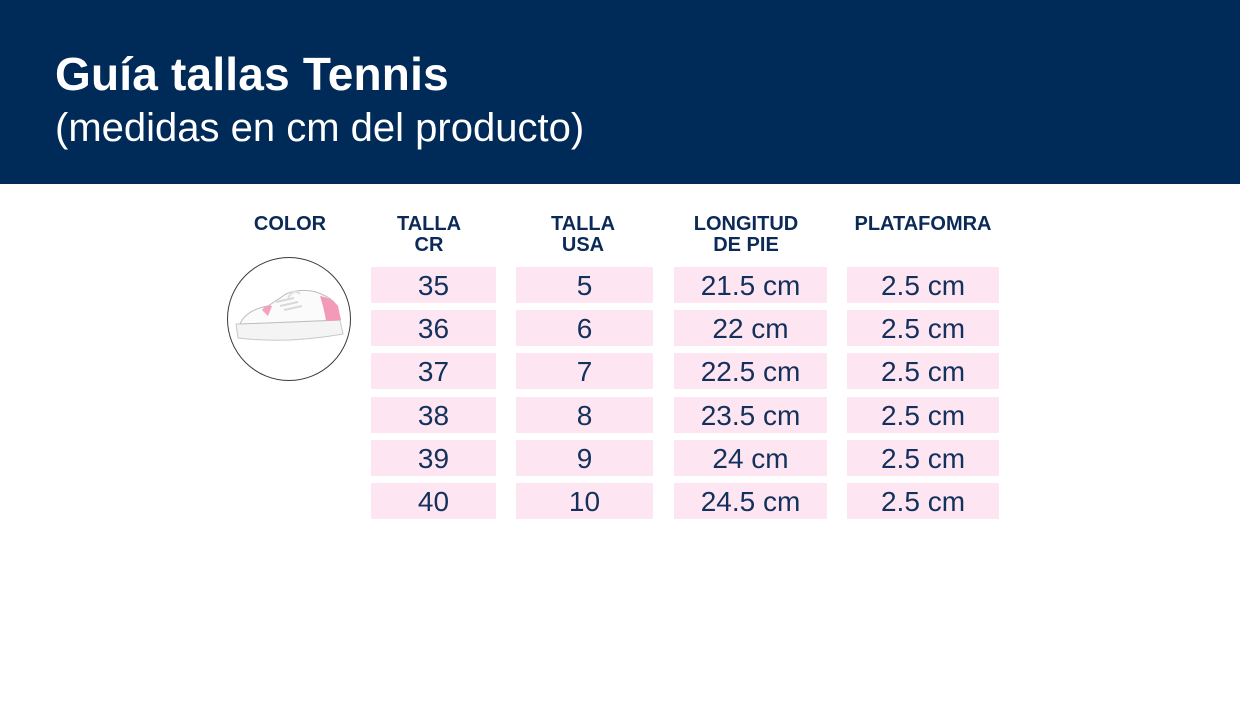 The image size is (1240, 720). What do you see at coordinates (433, 458) in the screenshot?
I see `cell-talla-cr: 39` at bounding box center [433, 458].